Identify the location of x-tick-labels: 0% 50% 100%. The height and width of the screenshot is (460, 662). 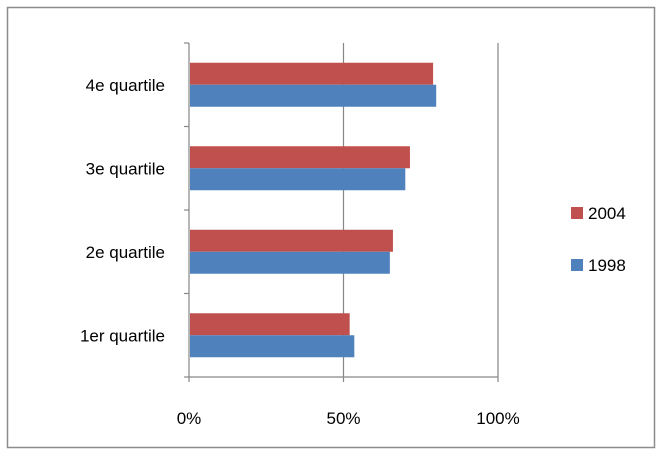
(348, 418).